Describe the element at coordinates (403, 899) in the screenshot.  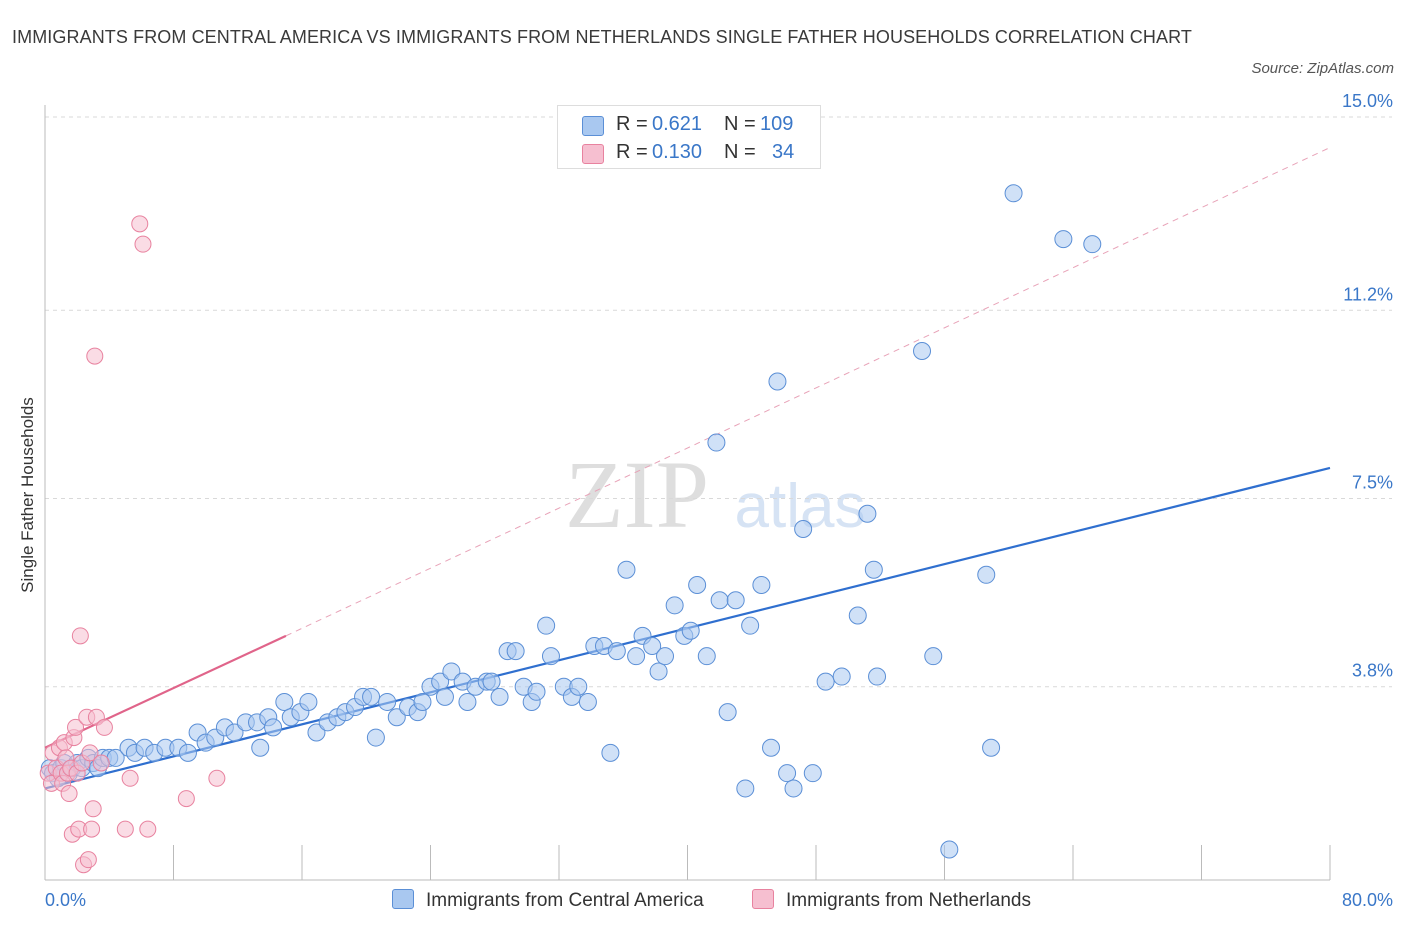
I see `bottom-legend-swatch-blue` at that location.